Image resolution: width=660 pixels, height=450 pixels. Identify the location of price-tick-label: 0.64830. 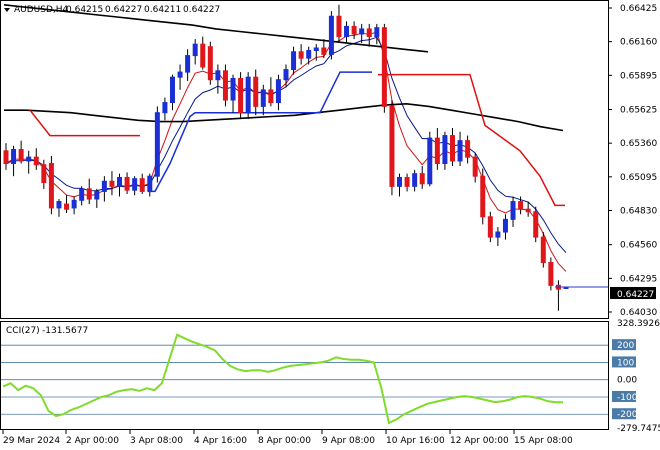
(638, 211).